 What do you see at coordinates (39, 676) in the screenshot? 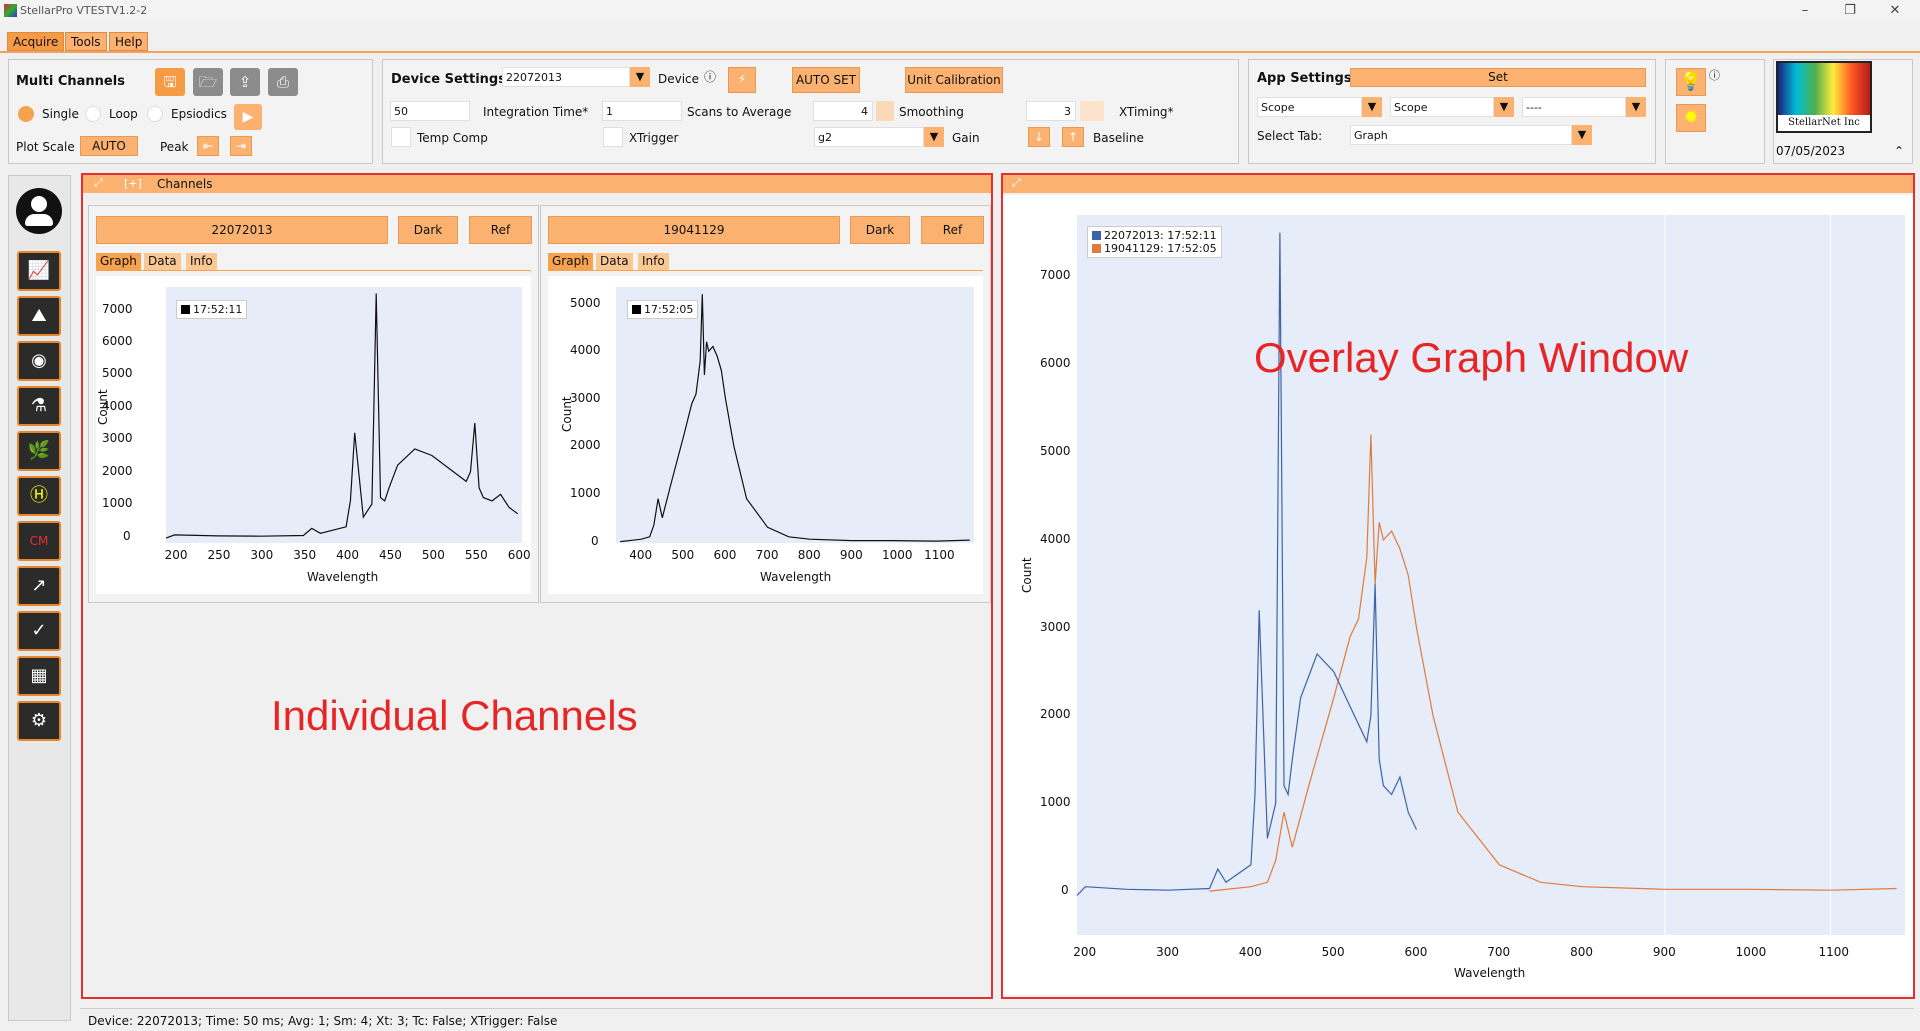
I see `dashboard-icon: ▦` at bounding box center [39, 676].